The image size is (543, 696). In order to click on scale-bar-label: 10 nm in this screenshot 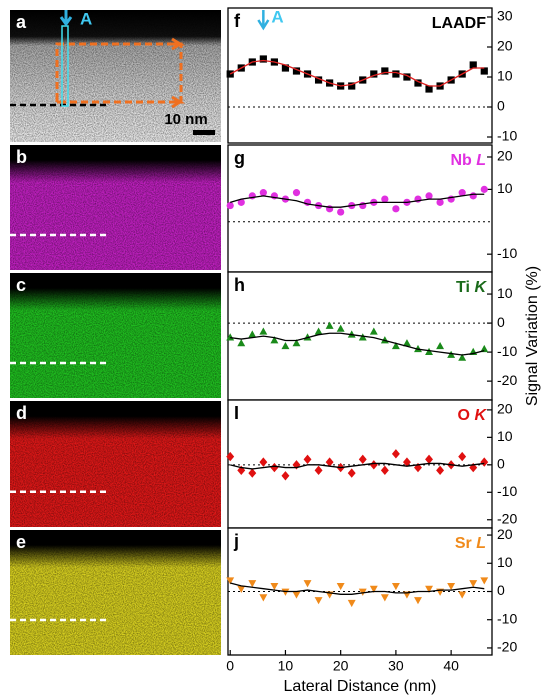, I will do `click(185, 119)`.